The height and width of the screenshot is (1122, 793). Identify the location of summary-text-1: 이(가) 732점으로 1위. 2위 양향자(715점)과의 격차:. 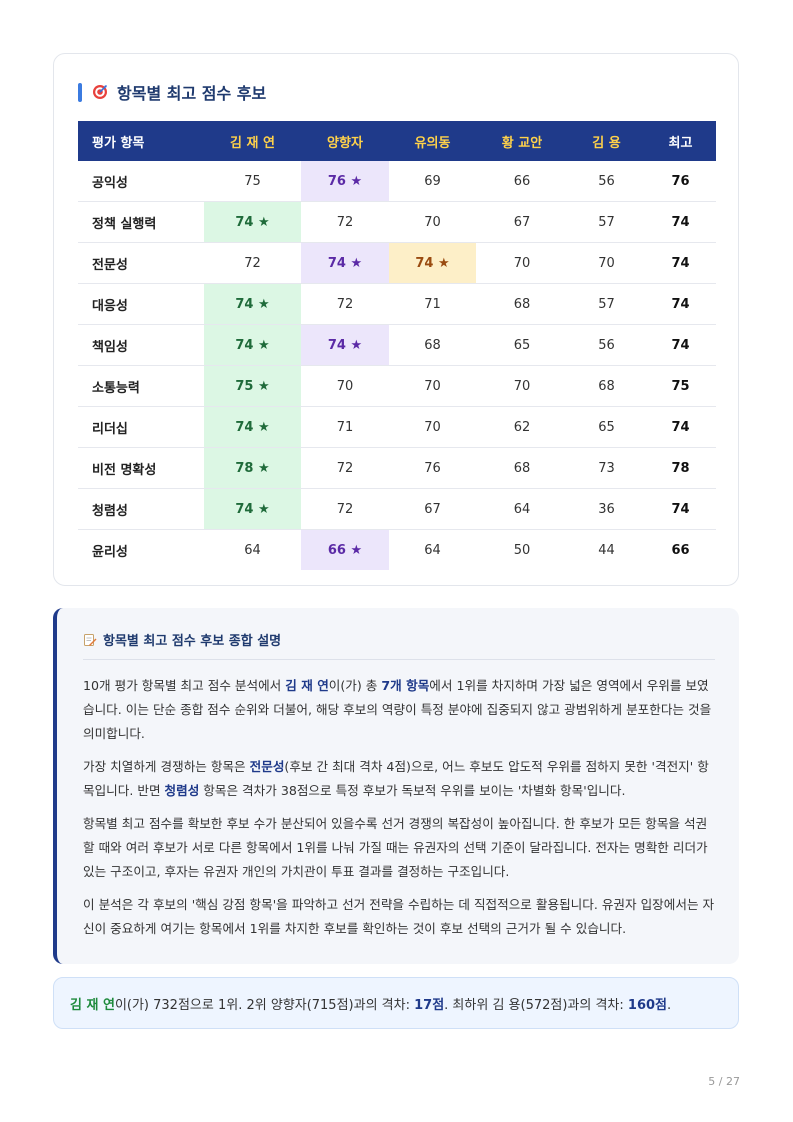
(264, 1005).